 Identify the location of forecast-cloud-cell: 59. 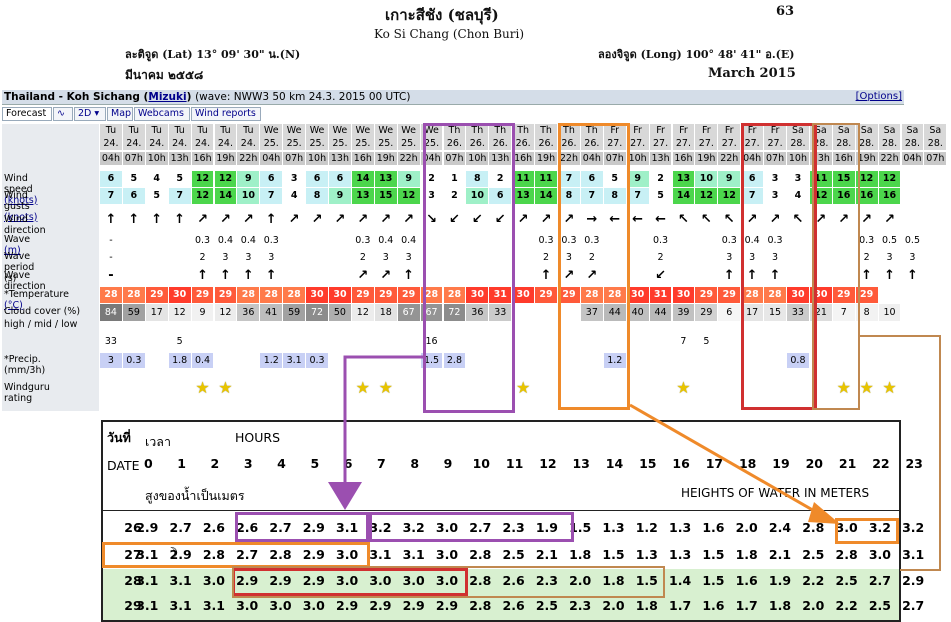
(294, 312).